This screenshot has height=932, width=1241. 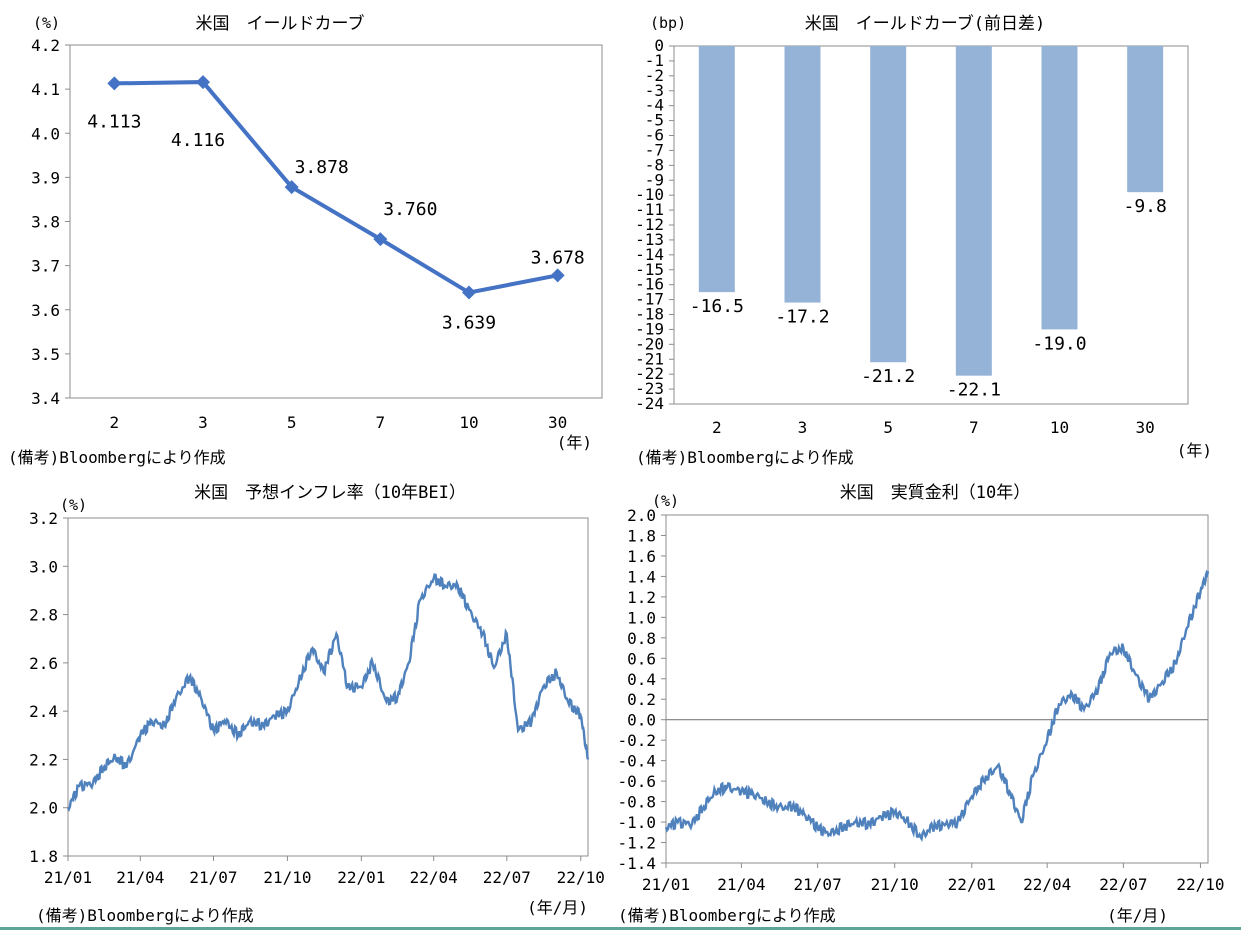 What do you see at coordinates (717, 306) in the screenshot?
I see `yield-change-data-label: -16.5` at bounding box center [717, 306].